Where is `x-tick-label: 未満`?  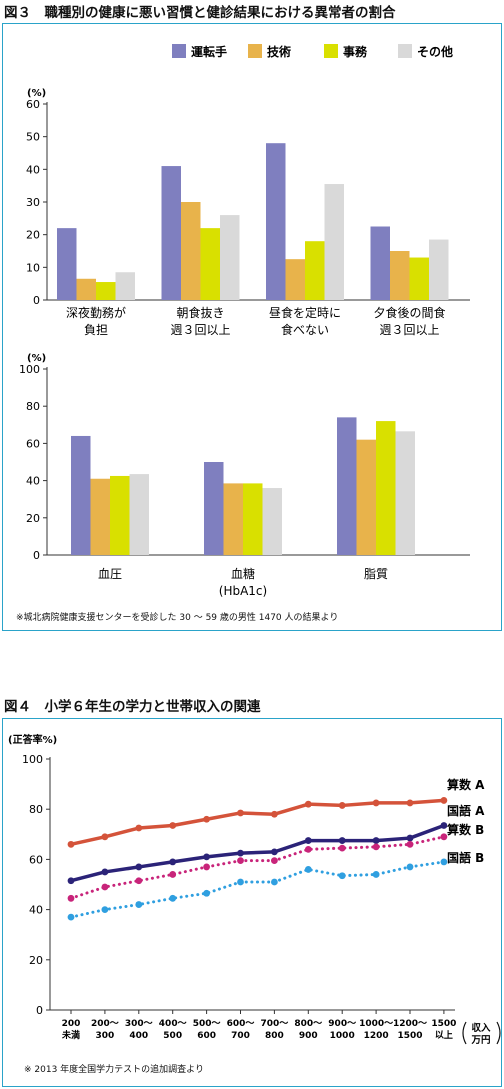
x-tick-label: 未満 is located at coordinates (70, 1035).